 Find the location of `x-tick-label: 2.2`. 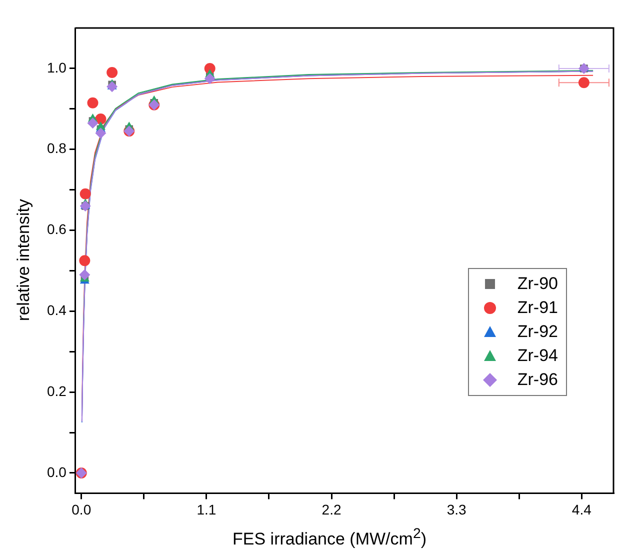

x-tick-label: 2.2 is located at coordinates (332, 509).